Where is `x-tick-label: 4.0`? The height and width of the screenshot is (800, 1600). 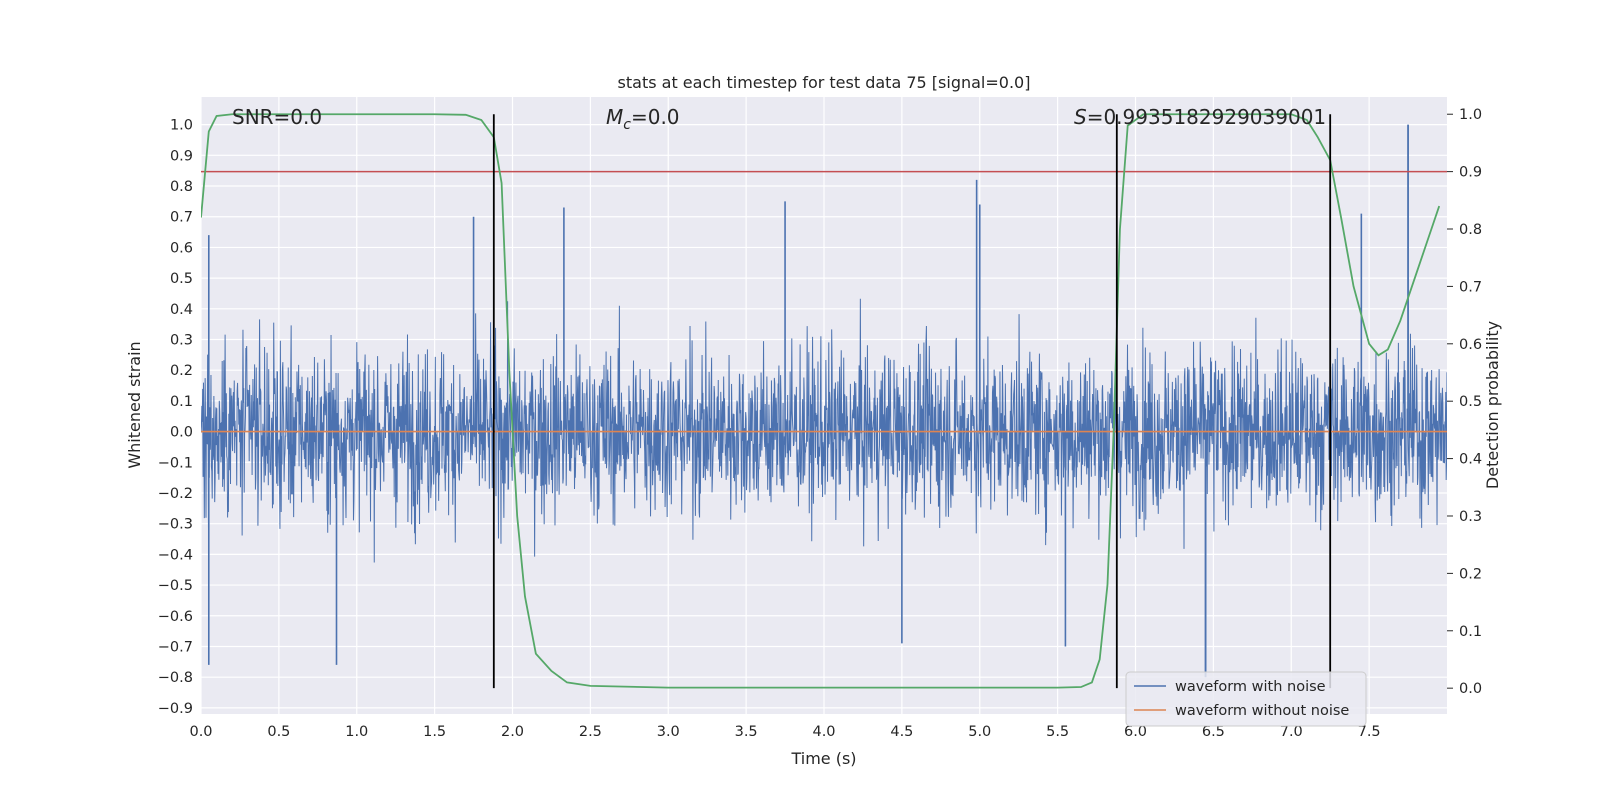
x-tick-label: 4.0 is located at coordinates (823, 732).